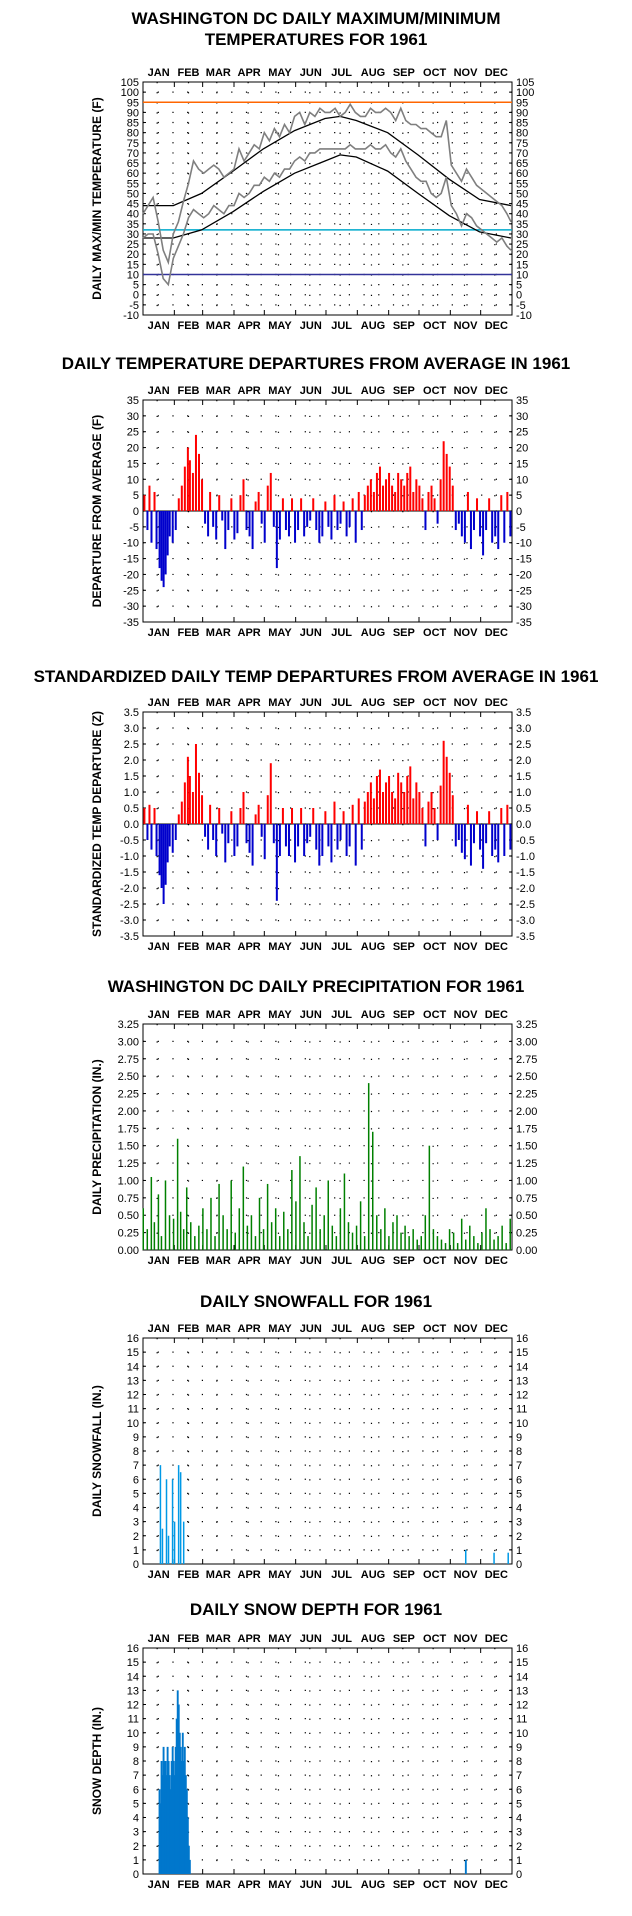 The height and width of the screenshot is (1916, 632). What do you see at coordinates (341, 1015) in the screenshot?
I see `month-label-top: JUL` at bounding box center [341, 1015].